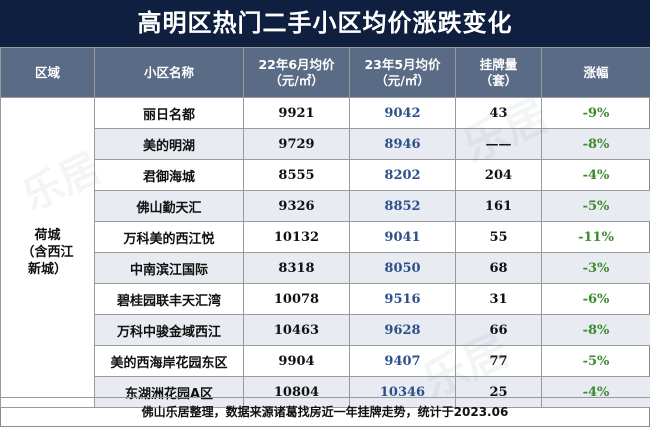 This screenshot has width=650, height=428. I want to click on table-row: 中南滨江国际 8318 8050 68 -3%, so click(325, 268).